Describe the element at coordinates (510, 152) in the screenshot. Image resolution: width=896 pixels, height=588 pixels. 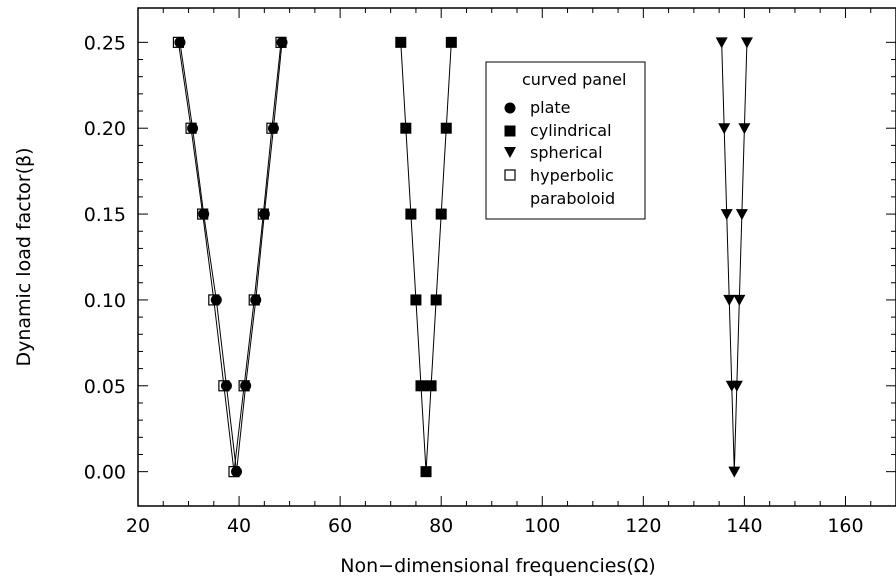
I see `legend-marker-spherical` at that location.